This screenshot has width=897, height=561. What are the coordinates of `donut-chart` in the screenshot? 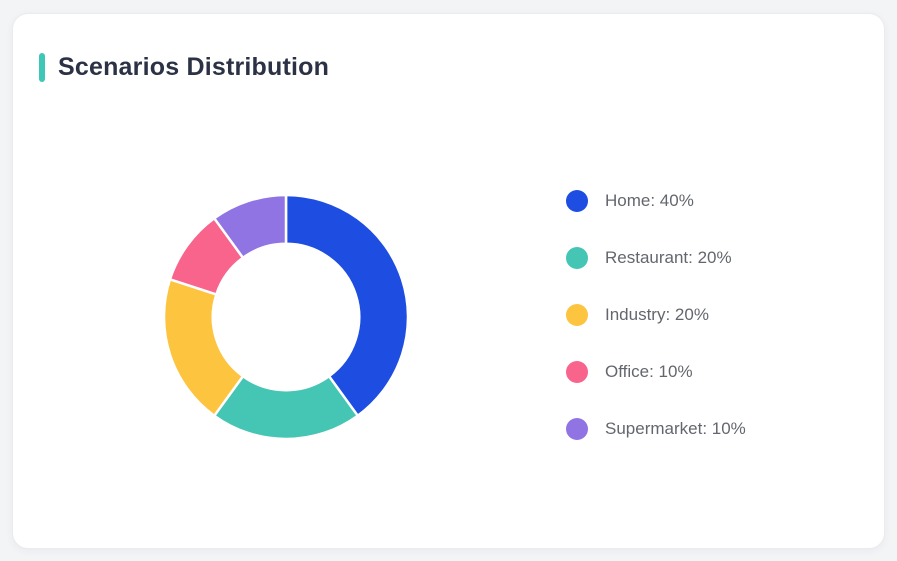 It's located at (286, 317).